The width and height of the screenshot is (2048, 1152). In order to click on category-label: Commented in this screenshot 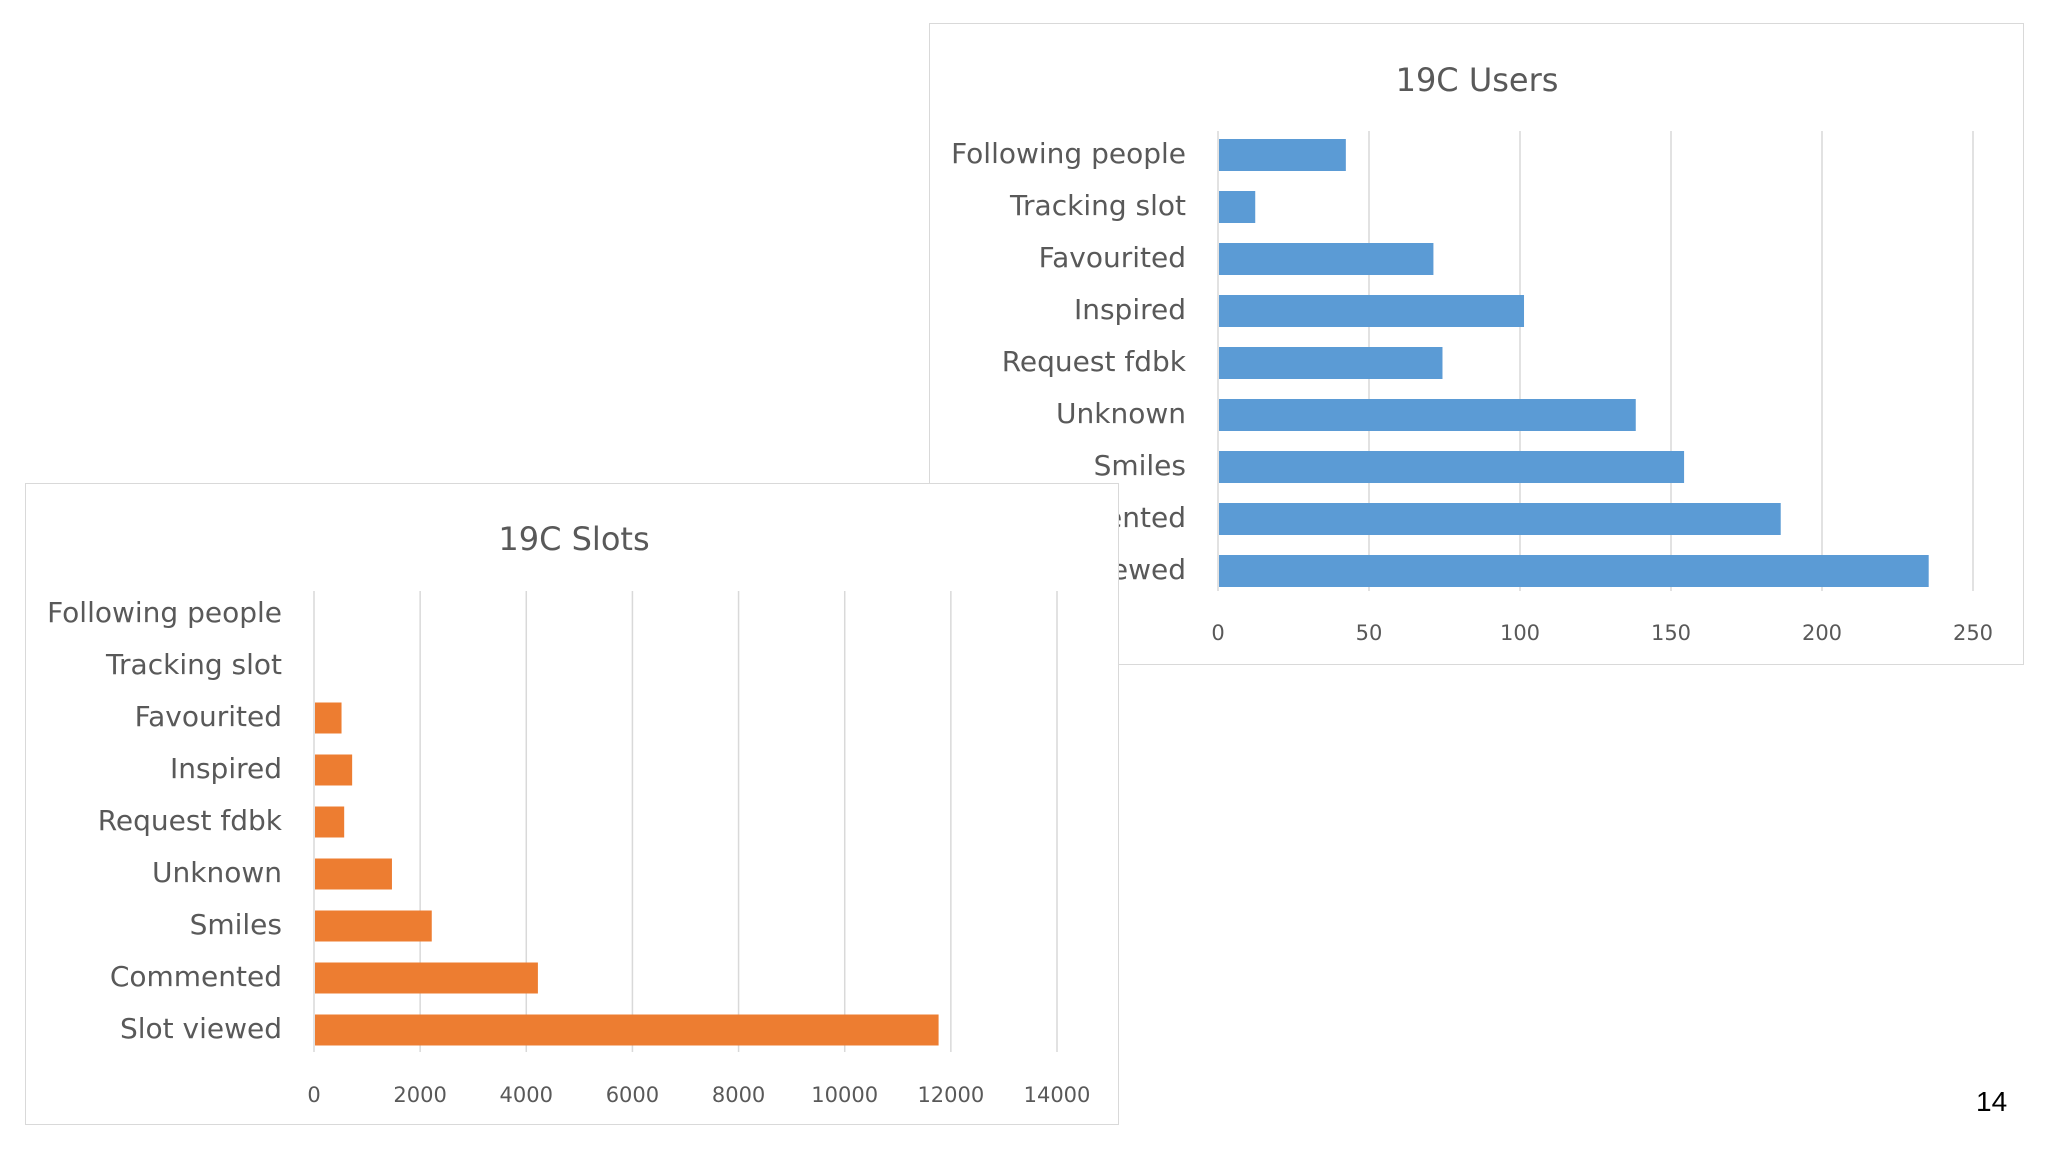, I will do `click(196, 976)`.